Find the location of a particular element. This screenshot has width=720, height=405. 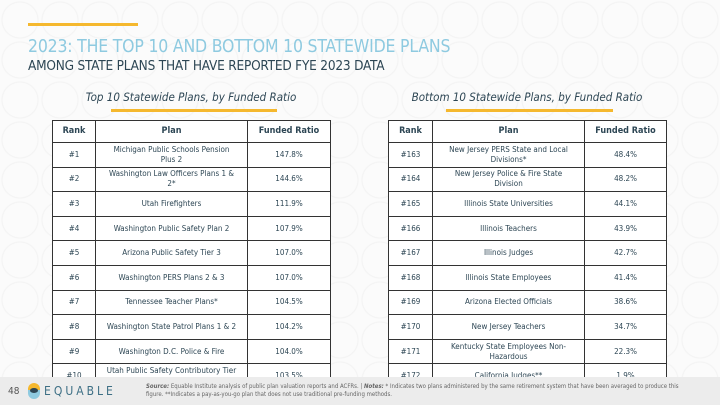

table-row: #5 Arizona Public Safety Tier 3 107.0% is located at coordinates (191, 253).